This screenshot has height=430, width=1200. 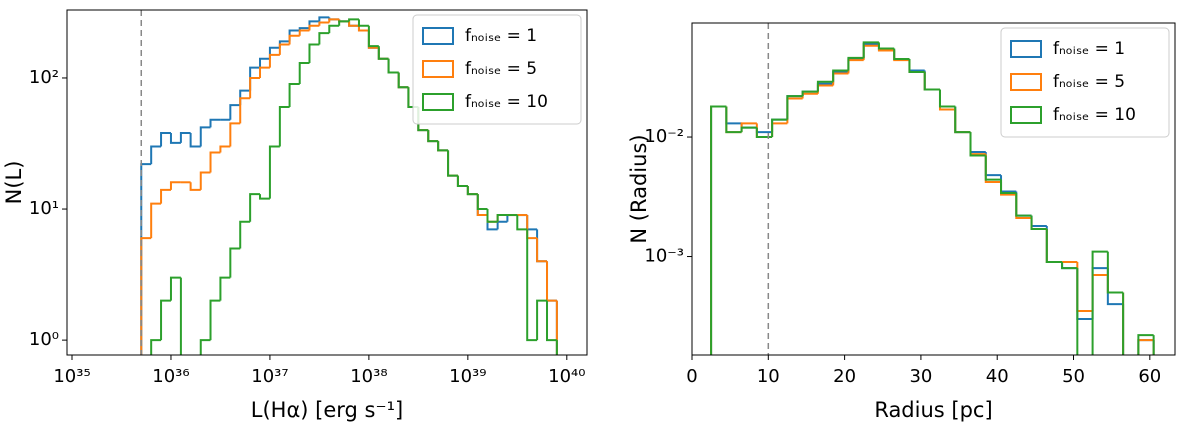 What do you see at coordinates (1094, 115) in the screenshot?
I see `legend-label: fₙₒᵢₛₑ = 10` at bounding box center [1094, 115].